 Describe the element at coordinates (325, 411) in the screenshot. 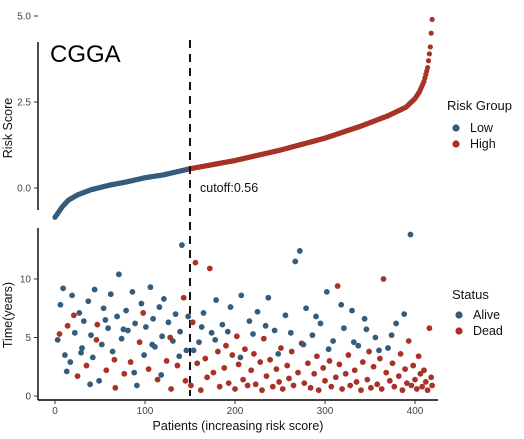

I see `x-tick-label: 300` at that location.